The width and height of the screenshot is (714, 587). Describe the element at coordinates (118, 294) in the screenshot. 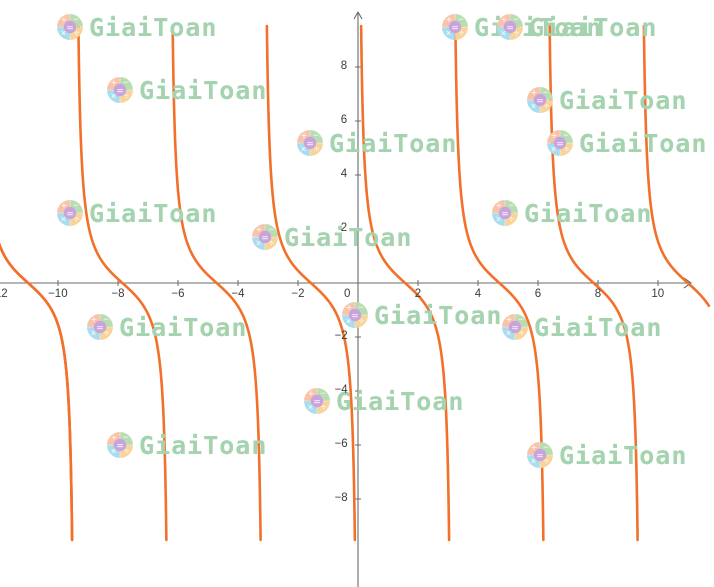

I see `x-tick-label-2: −8` at that location.